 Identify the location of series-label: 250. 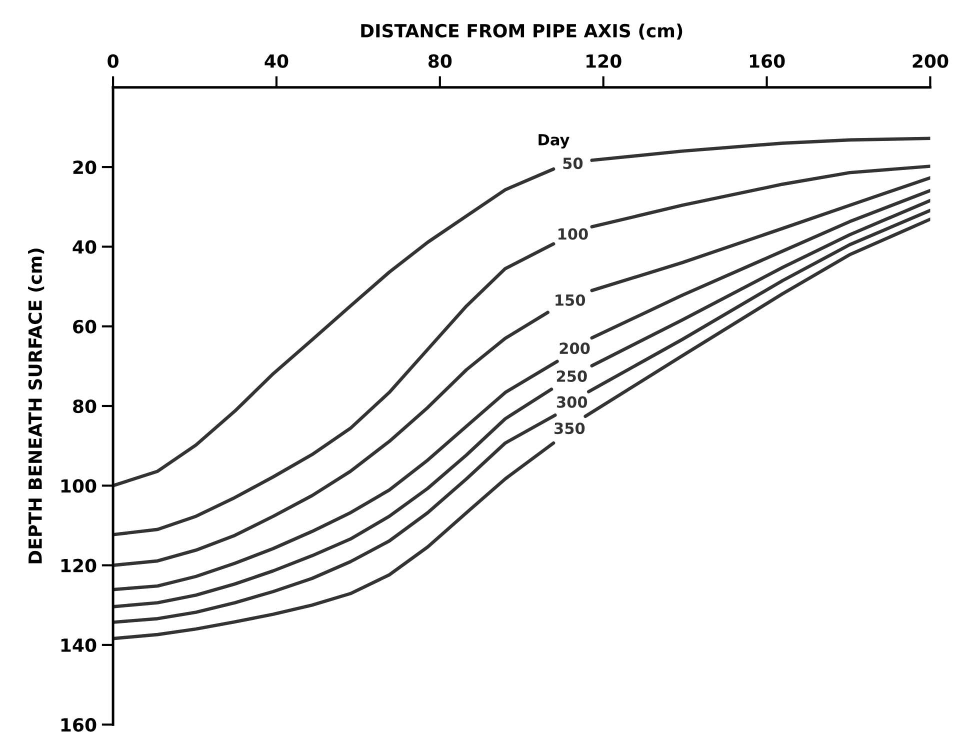
(571, 376).